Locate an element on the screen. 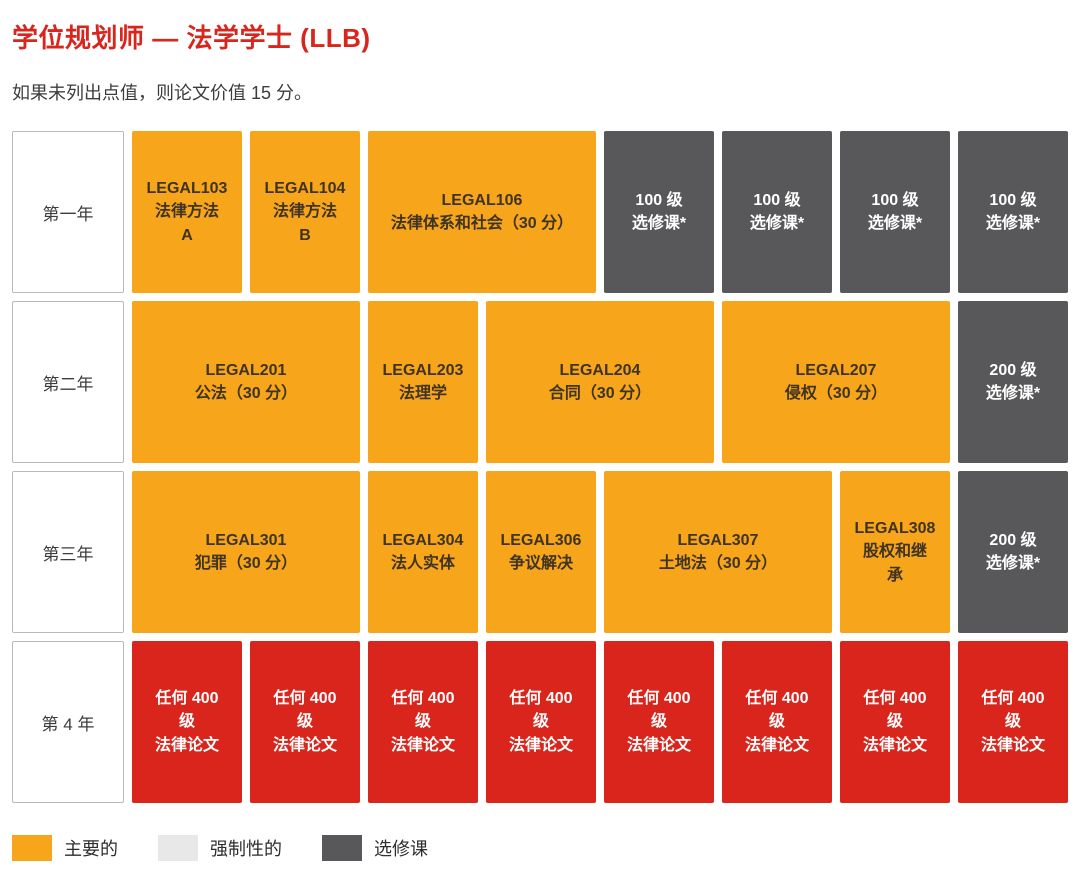  course-legal103: LEGAL103 法律方法 A is located at coordinates (187, 212).